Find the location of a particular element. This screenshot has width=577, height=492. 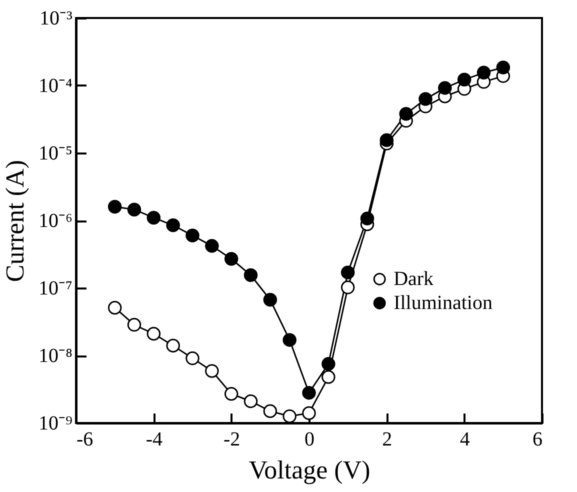

x-tick-label: 0 is located at coordinates (309, 439).